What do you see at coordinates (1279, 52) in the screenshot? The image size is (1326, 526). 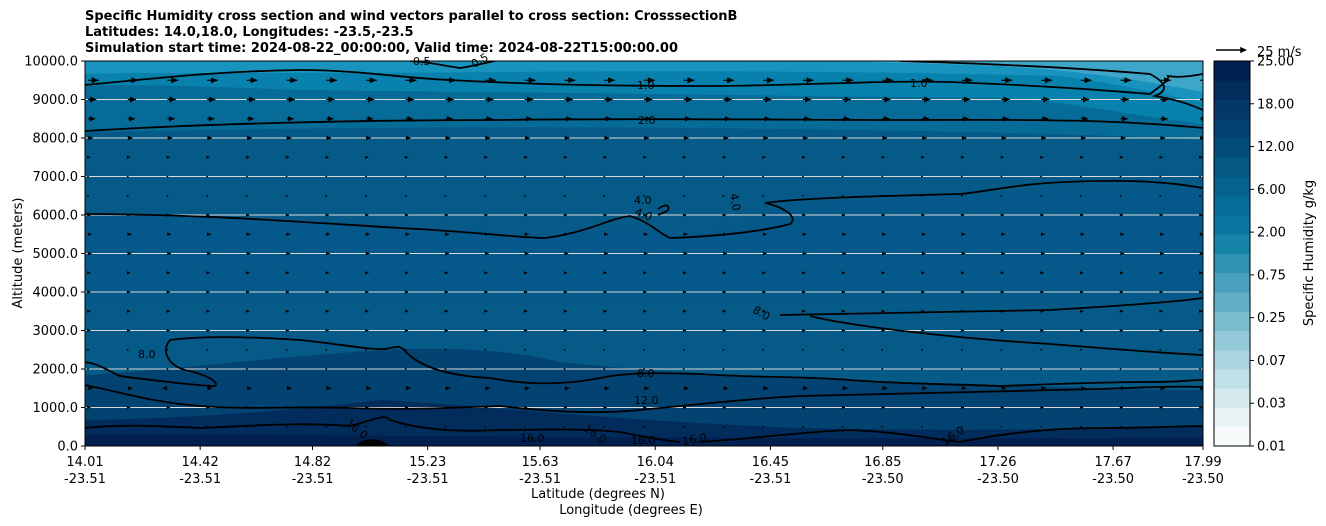 I see `wind-reference-label: 25 m/s` at bounding box center [1279, 52].